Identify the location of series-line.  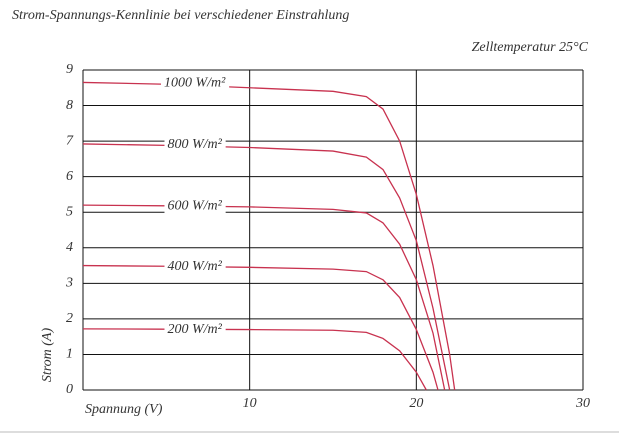
(254, 359).